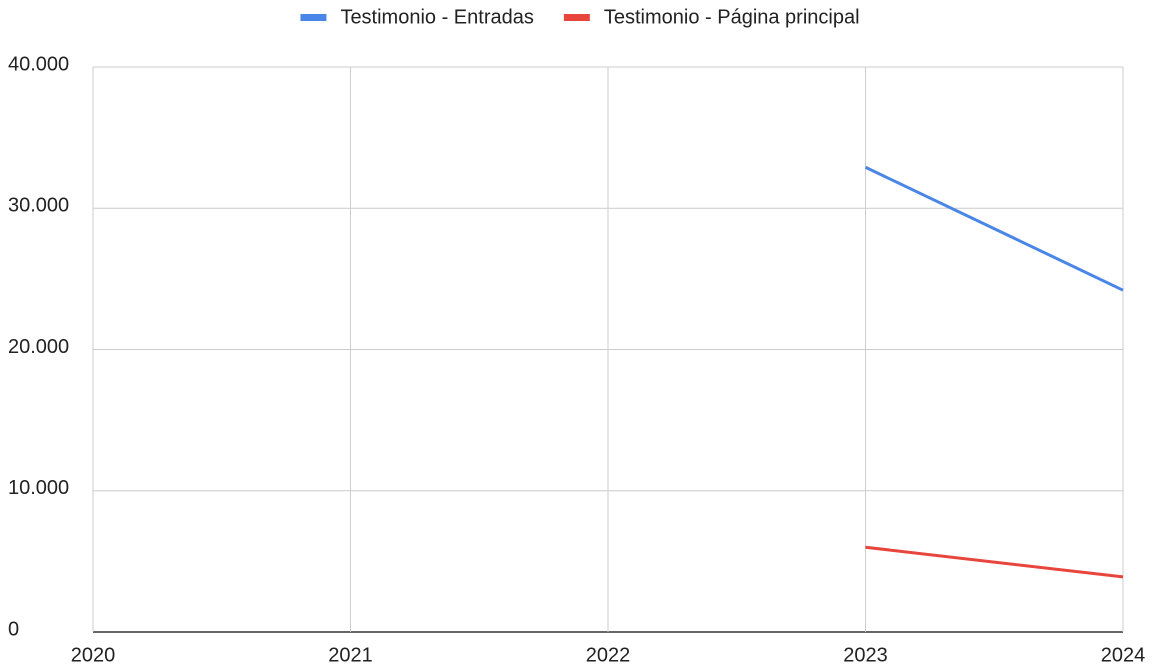  Describe the element at coordinates (608, 655) in the screenshot. I see `x-tick-label: 2022` at that location.